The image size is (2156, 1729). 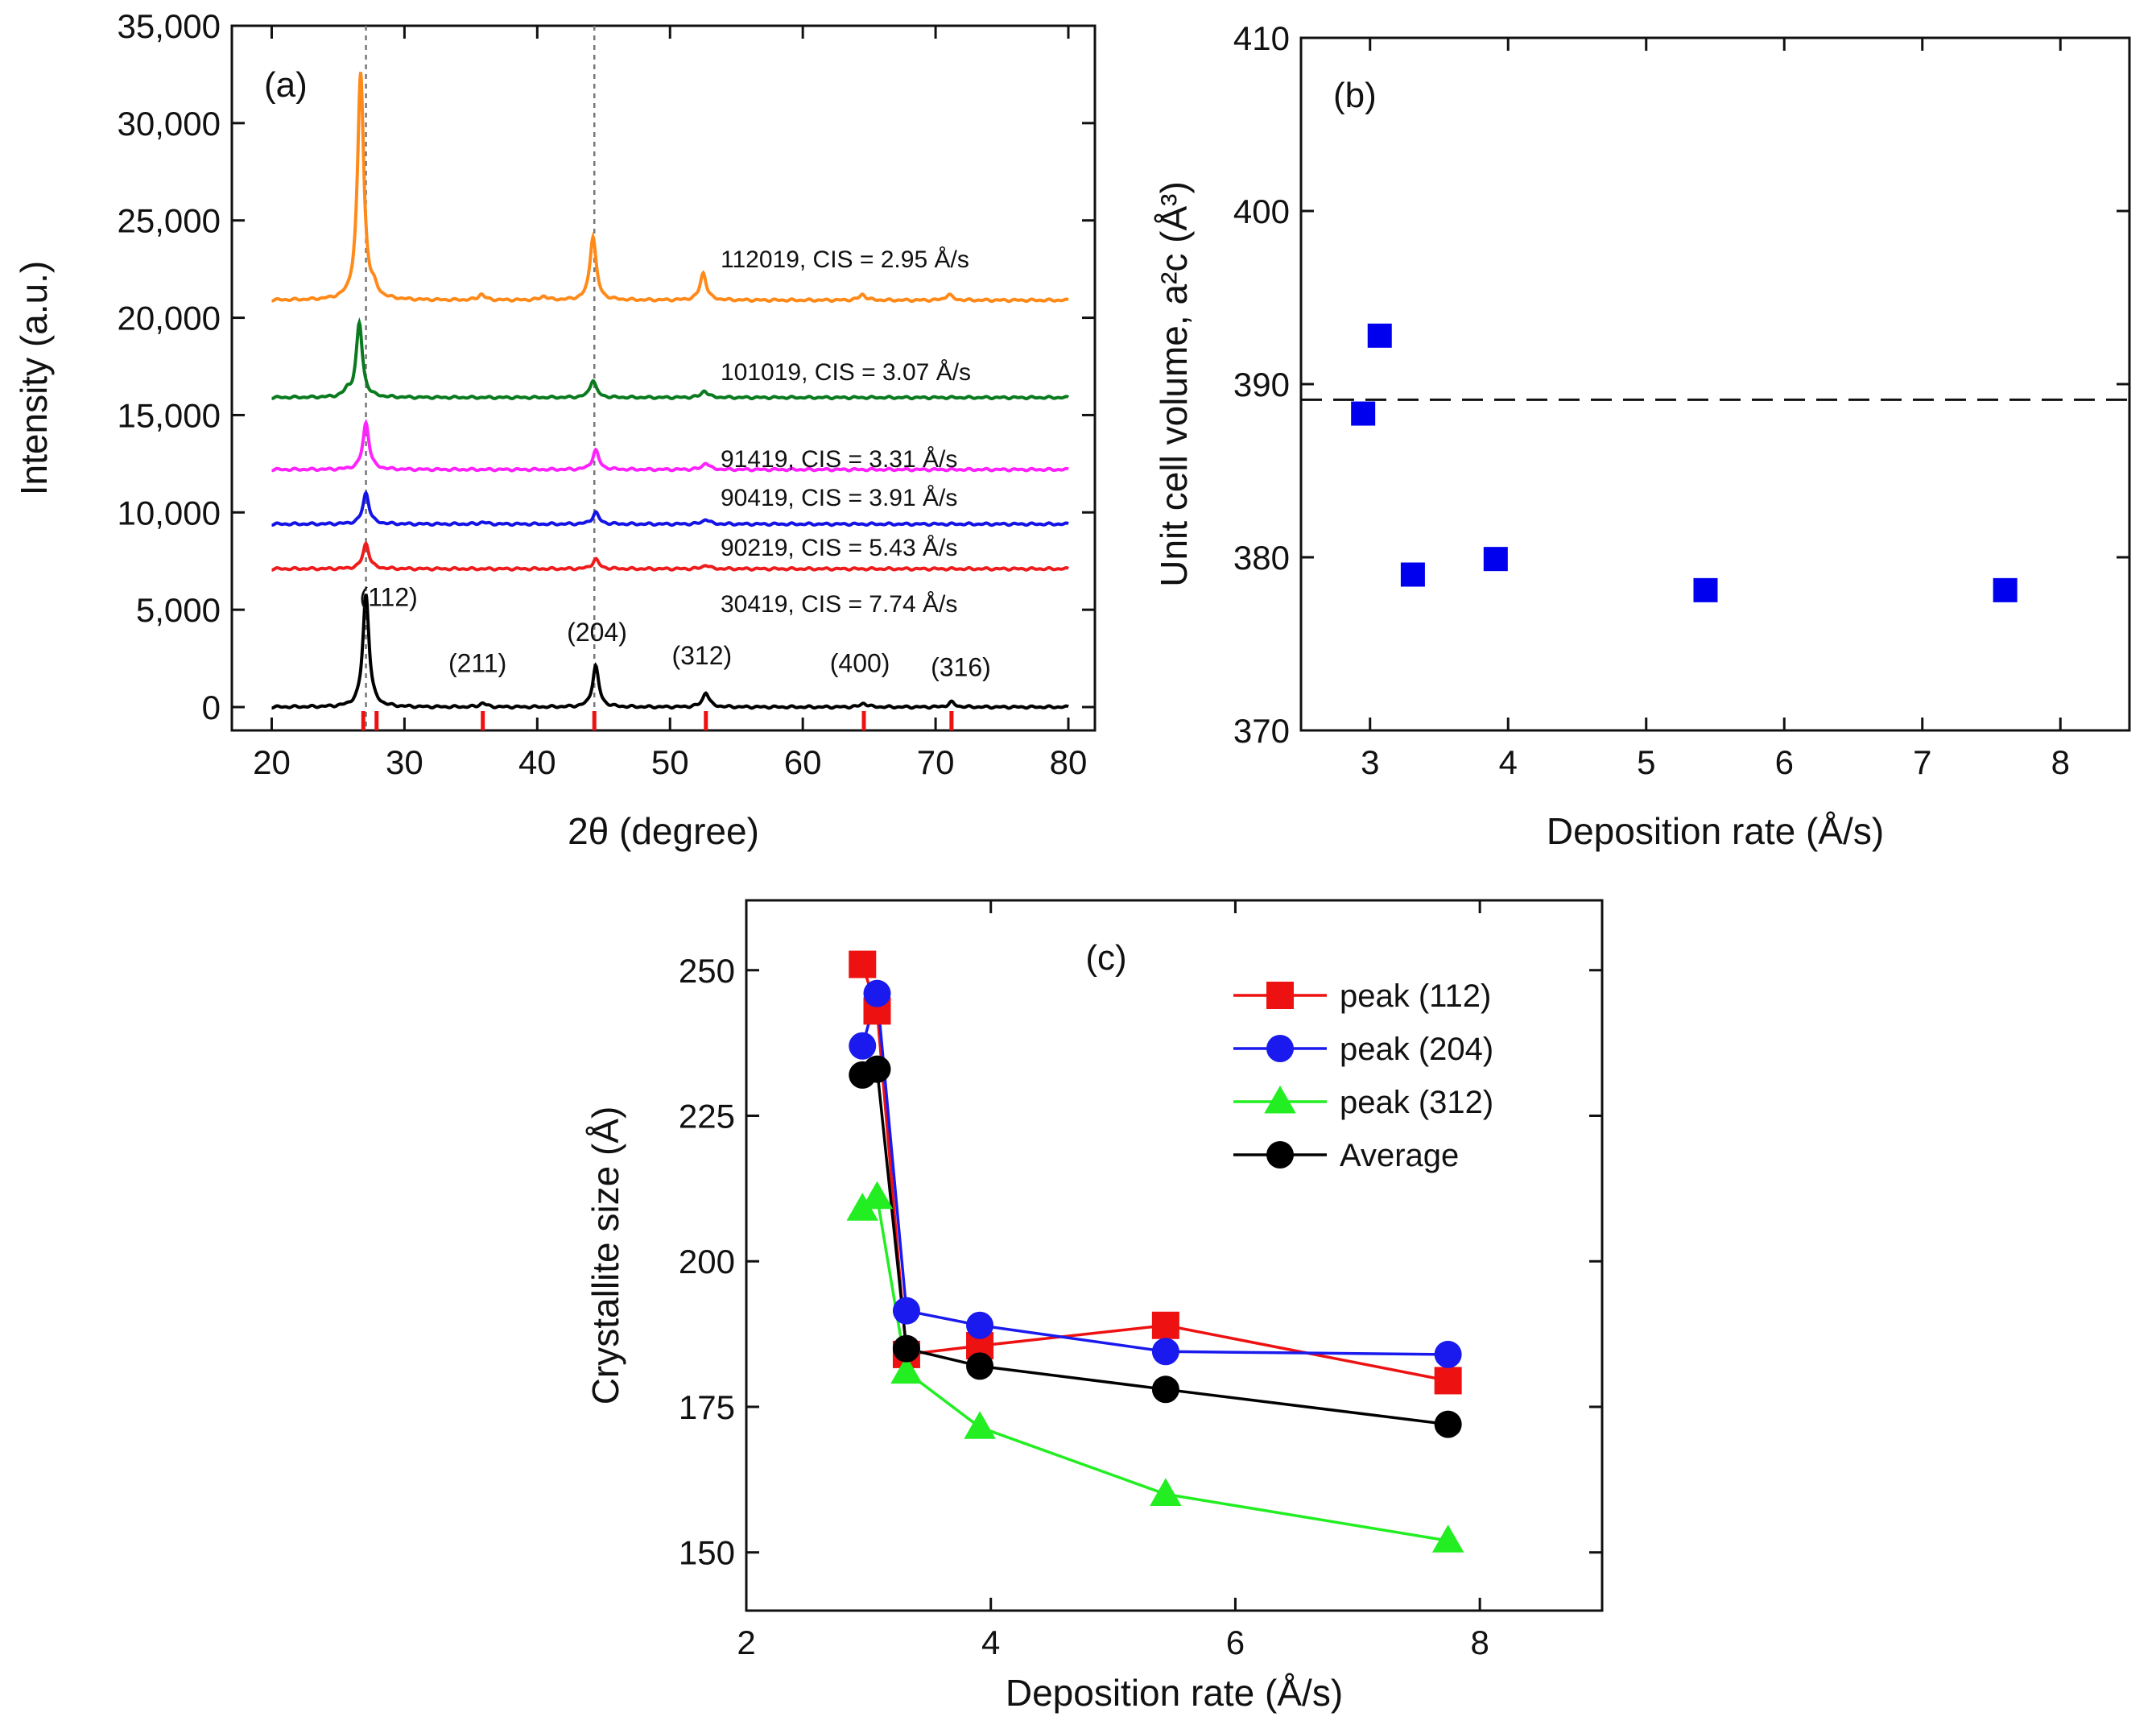 What do you see at coordinates (1685, 462) in the screenshot?
I see `panel-b-data-points` at bounding box center [1685, 462].